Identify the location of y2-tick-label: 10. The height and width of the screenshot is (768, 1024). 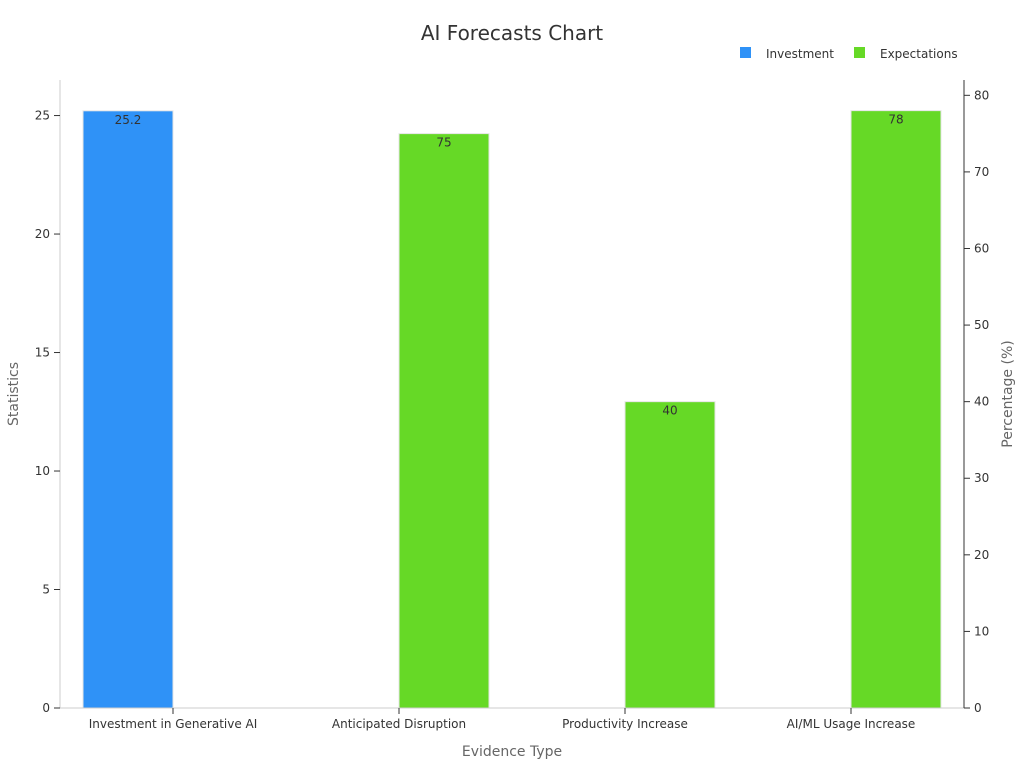
(981, 631).